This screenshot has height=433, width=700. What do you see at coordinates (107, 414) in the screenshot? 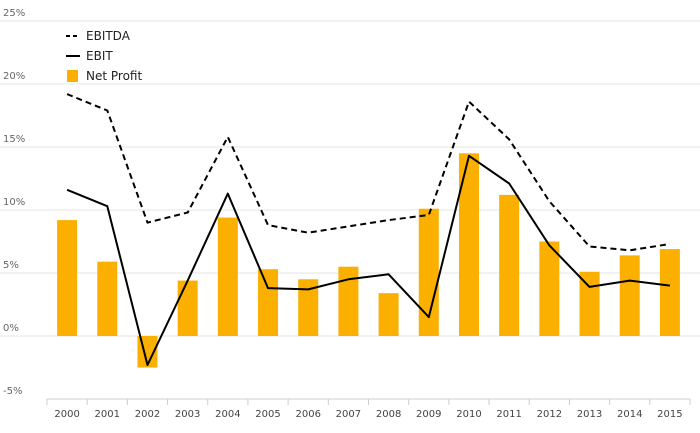
I see `x-tick-label: 2001` at bounding box center [107, 414].